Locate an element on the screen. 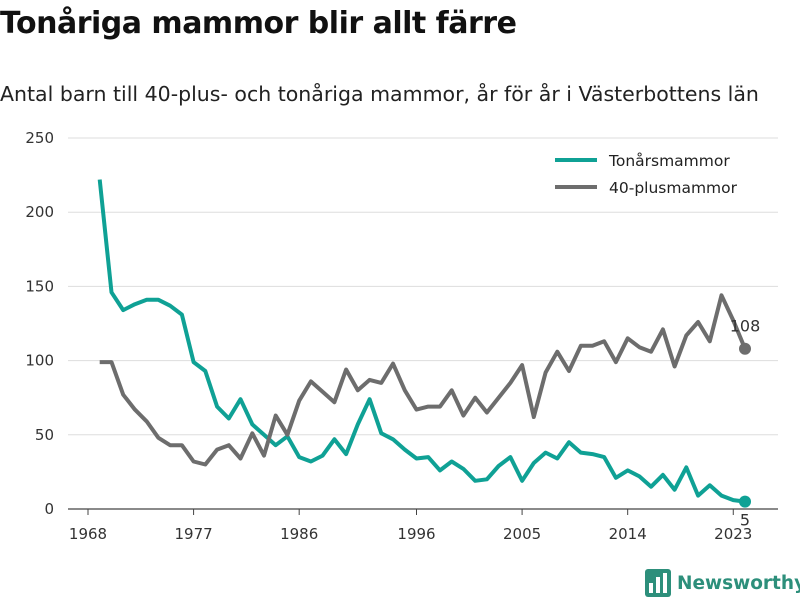 This screenshot has height=600, width=800. y-tick-label: 50 is located at coordinates (44, 435).